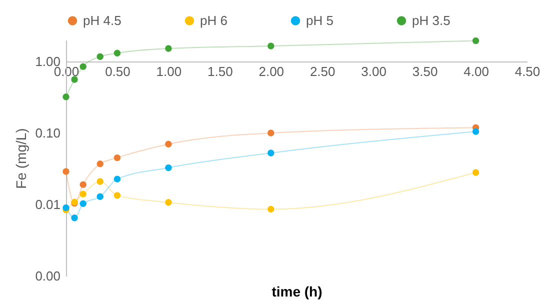 The image size is (550, 306). I want to click on x-tick-label: 4.00, so click(476, 72).